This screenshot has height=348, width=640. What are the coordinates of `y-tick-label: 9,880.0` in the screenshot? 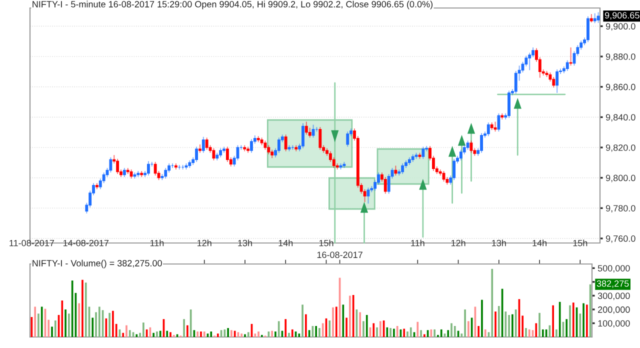 It's located at (621, 57).